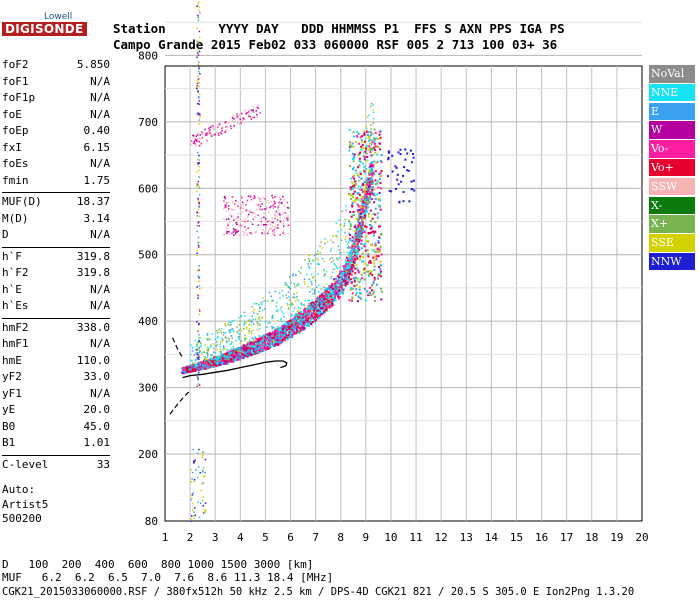 The height and width of the screenshot is (600, 700). I want to click on logo-line-2: DIGISONDE, so click(44, 29).